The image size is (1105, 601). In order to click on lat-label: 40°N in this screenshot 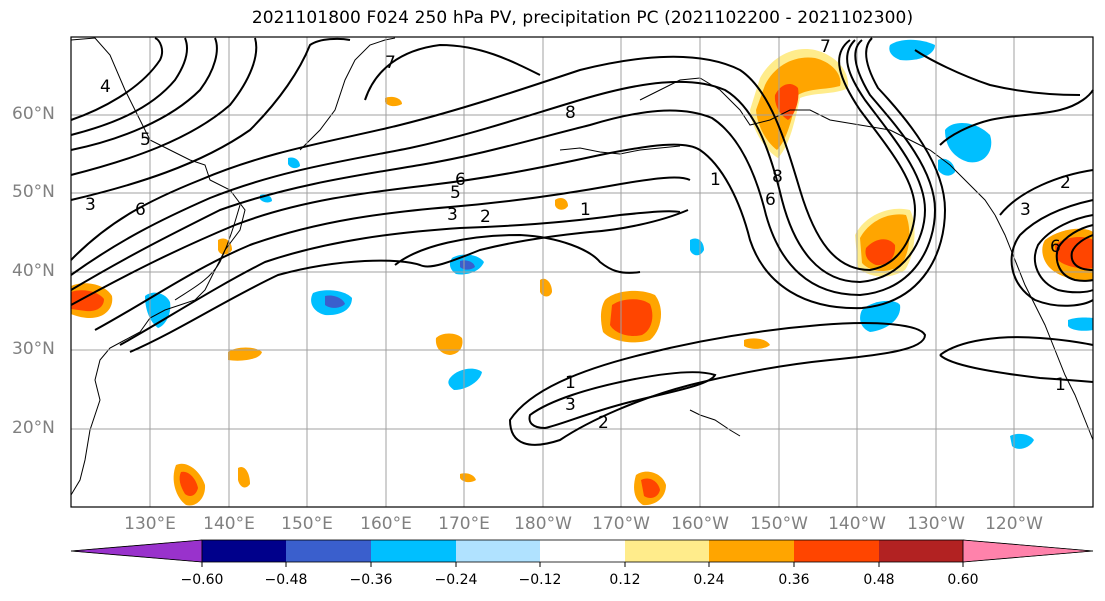, I will do `click(33, 271)`.